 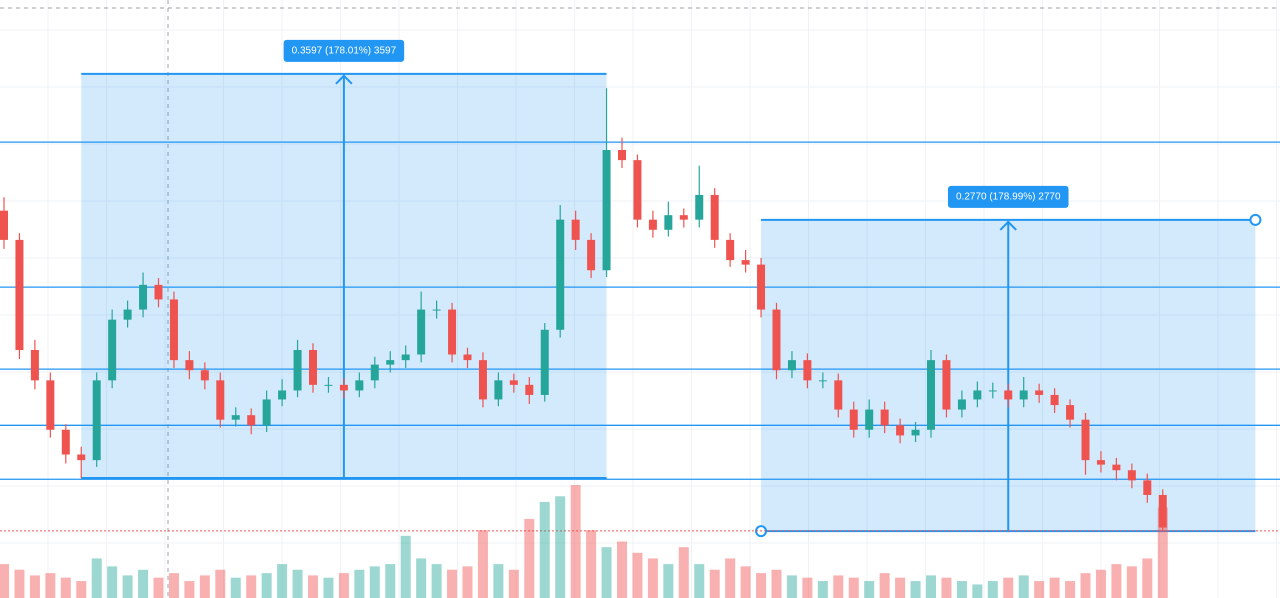 I want to click on measure-handle, so click(x=1255, y=219).